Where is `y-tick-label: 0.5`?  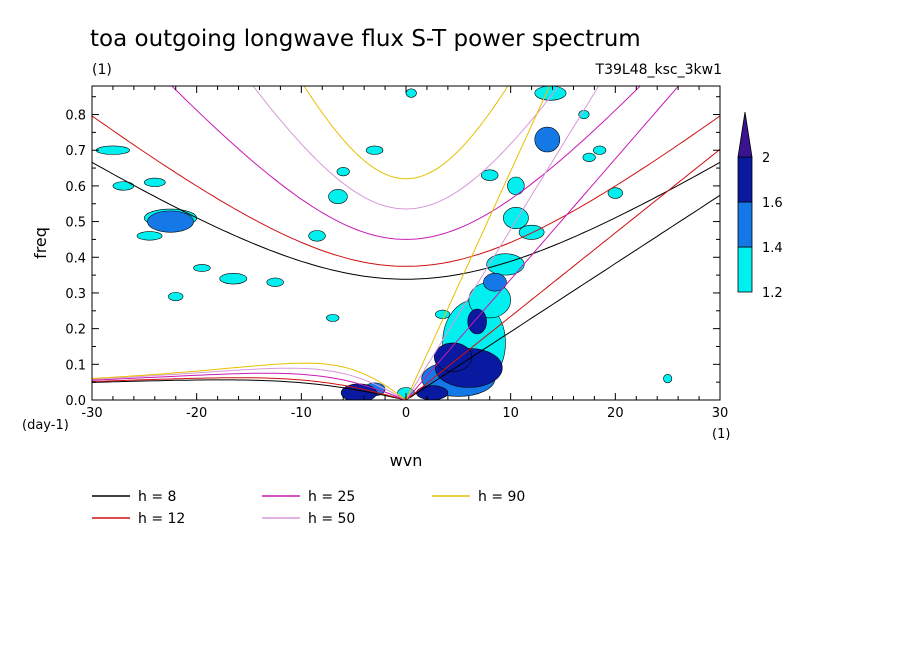 y-tick-label: 0.5 is located at coordinates (75, 223).